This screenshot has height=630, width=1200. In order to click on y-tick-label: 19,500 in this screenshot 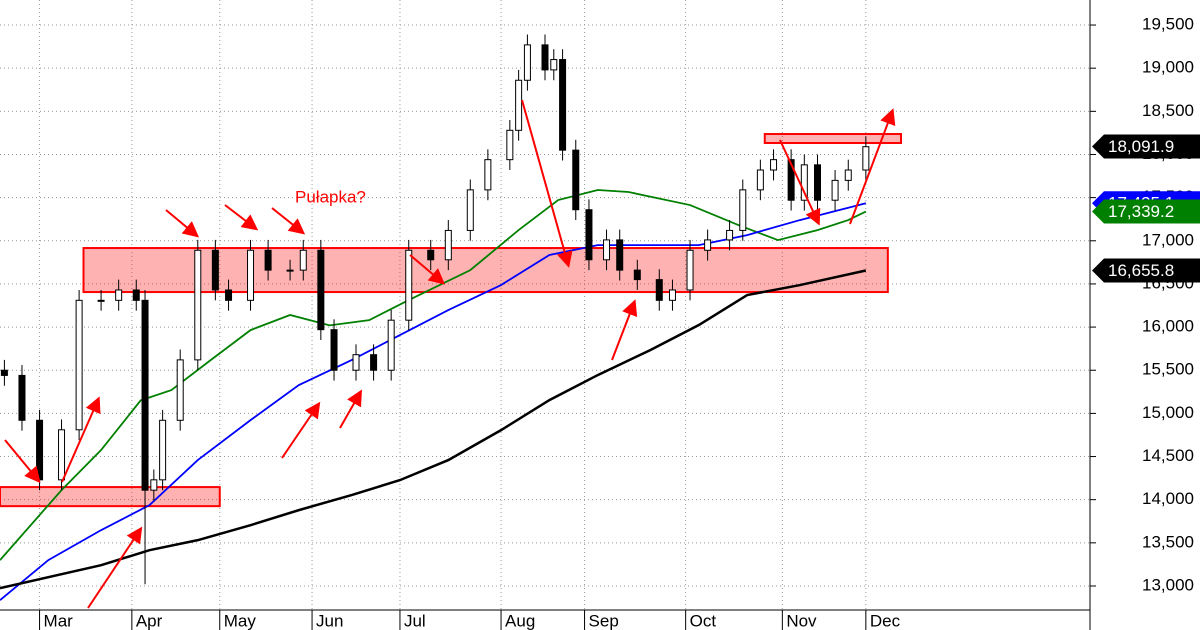, I will do `click(1168, 24)`.